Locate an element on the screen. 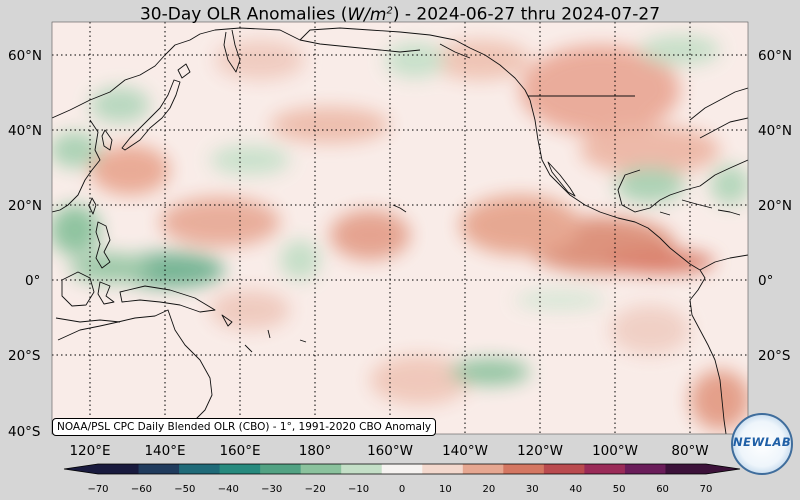  colorbar-outline is located at coordinates (402, 469).